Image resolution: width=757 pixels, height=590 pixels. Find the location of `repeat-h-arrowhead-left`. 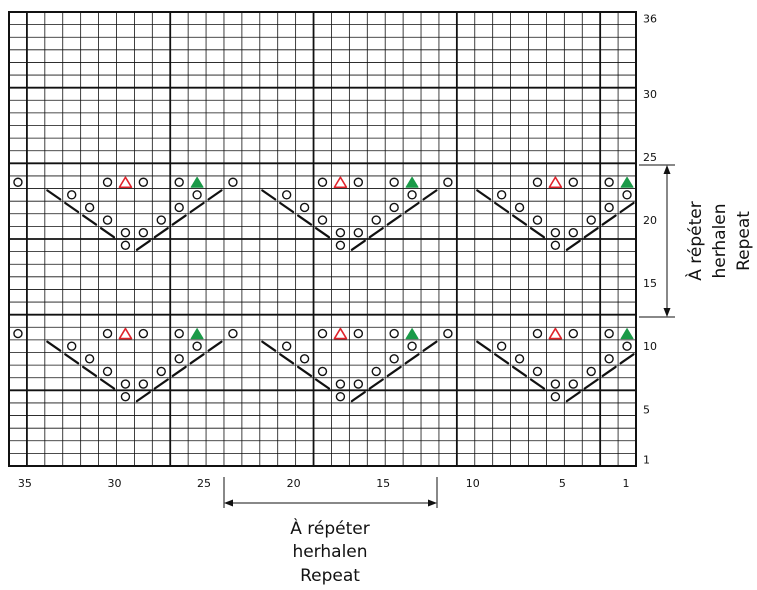

repeat-h-arrowhead-left is located at coordinates (228, 503).